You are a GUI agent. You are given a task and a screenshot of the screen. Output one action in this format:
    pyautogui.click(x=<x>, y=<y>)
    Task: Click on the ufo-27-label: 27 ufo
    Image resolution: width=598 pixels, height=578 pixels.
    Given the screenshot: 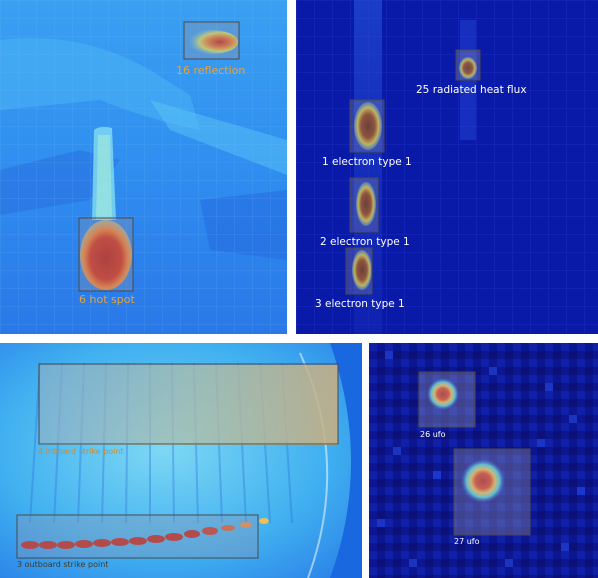 What is the action you would take?
    pyautogui.click(x=467, y=541)
    